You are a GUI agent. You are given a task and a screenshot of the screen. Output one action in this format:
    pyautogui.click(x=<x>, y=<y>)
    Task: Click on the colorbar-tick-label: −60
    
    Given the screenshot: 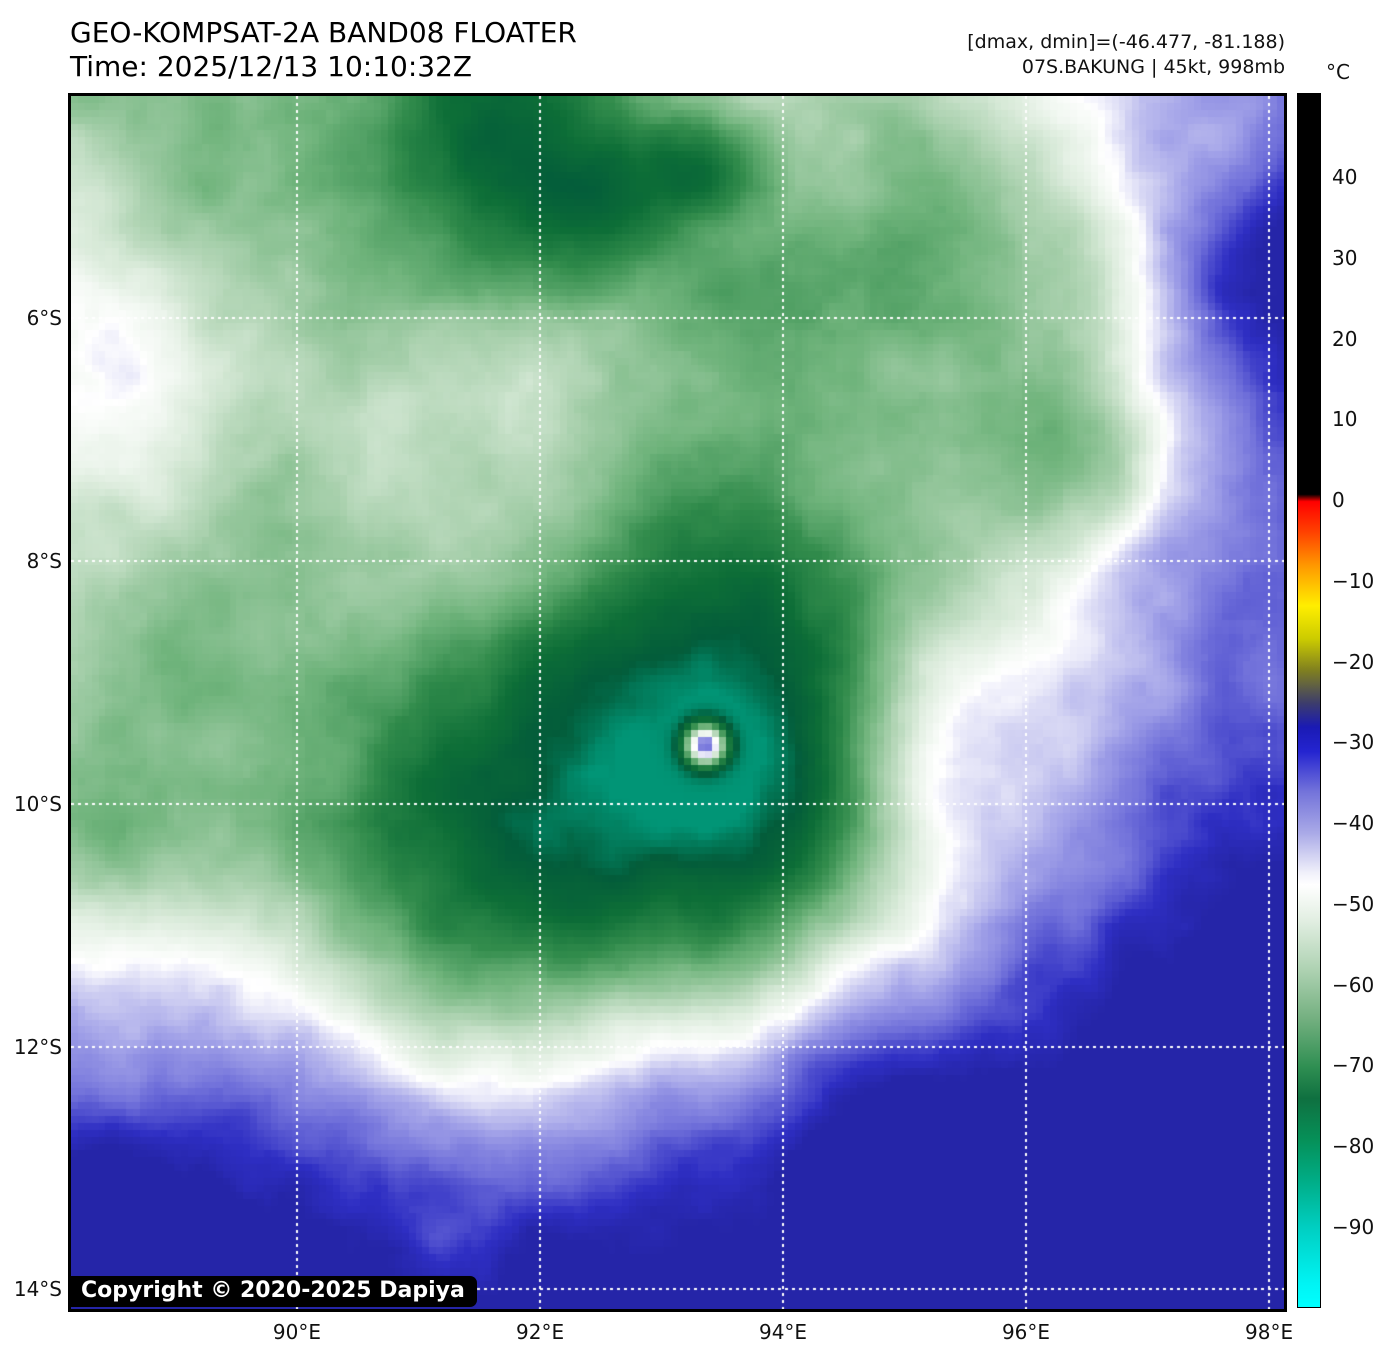 What is the action you would take?
    pyautogui.click(x=1353, y=984)
    